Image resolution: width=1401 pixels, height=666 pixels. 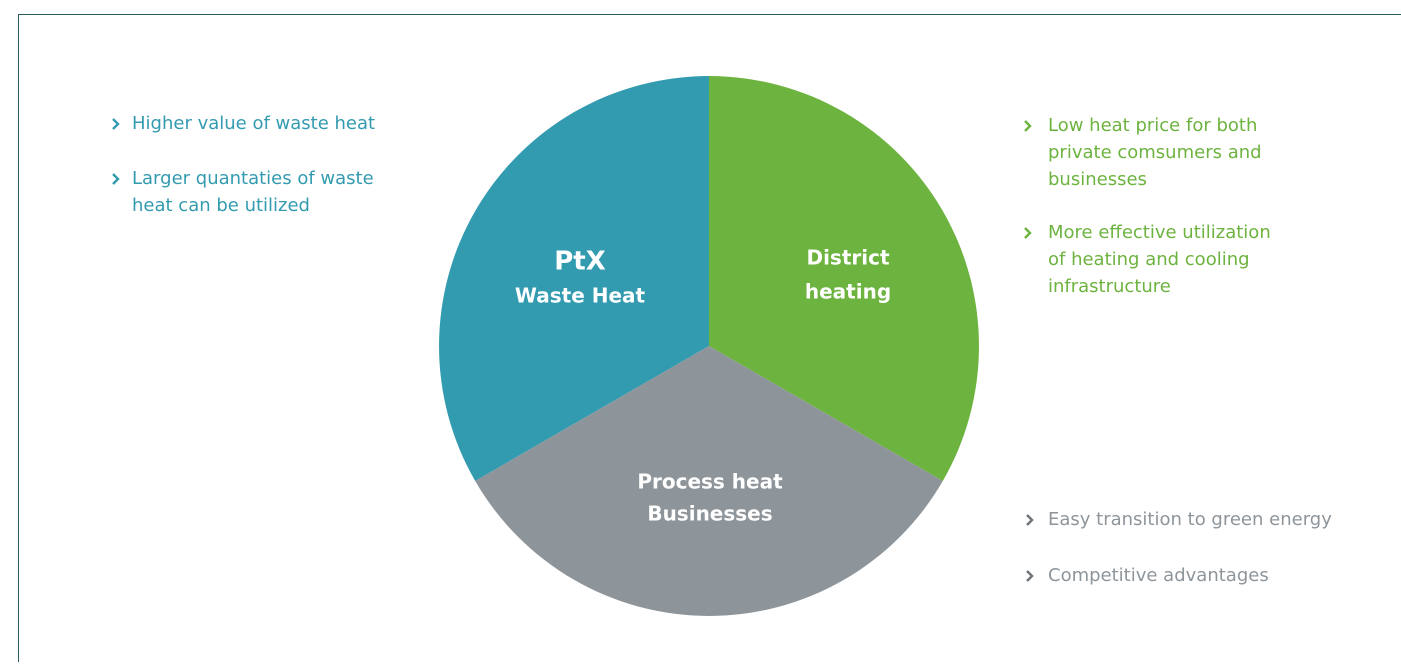 What do you see at coordinates (1152, 125) in the screenshot?
I see `bullet-text: Low heat price for both` at bounding box center [1152, 125].